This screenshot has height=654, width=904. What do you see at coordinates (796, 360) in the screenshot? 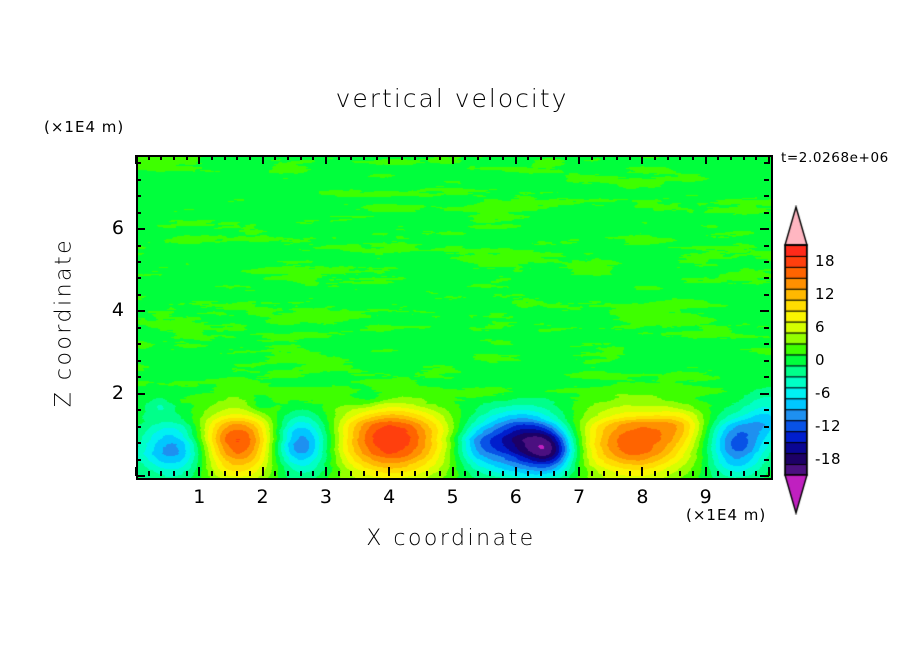
I see `colorbar-gradient` at bounding box center [796, 360].